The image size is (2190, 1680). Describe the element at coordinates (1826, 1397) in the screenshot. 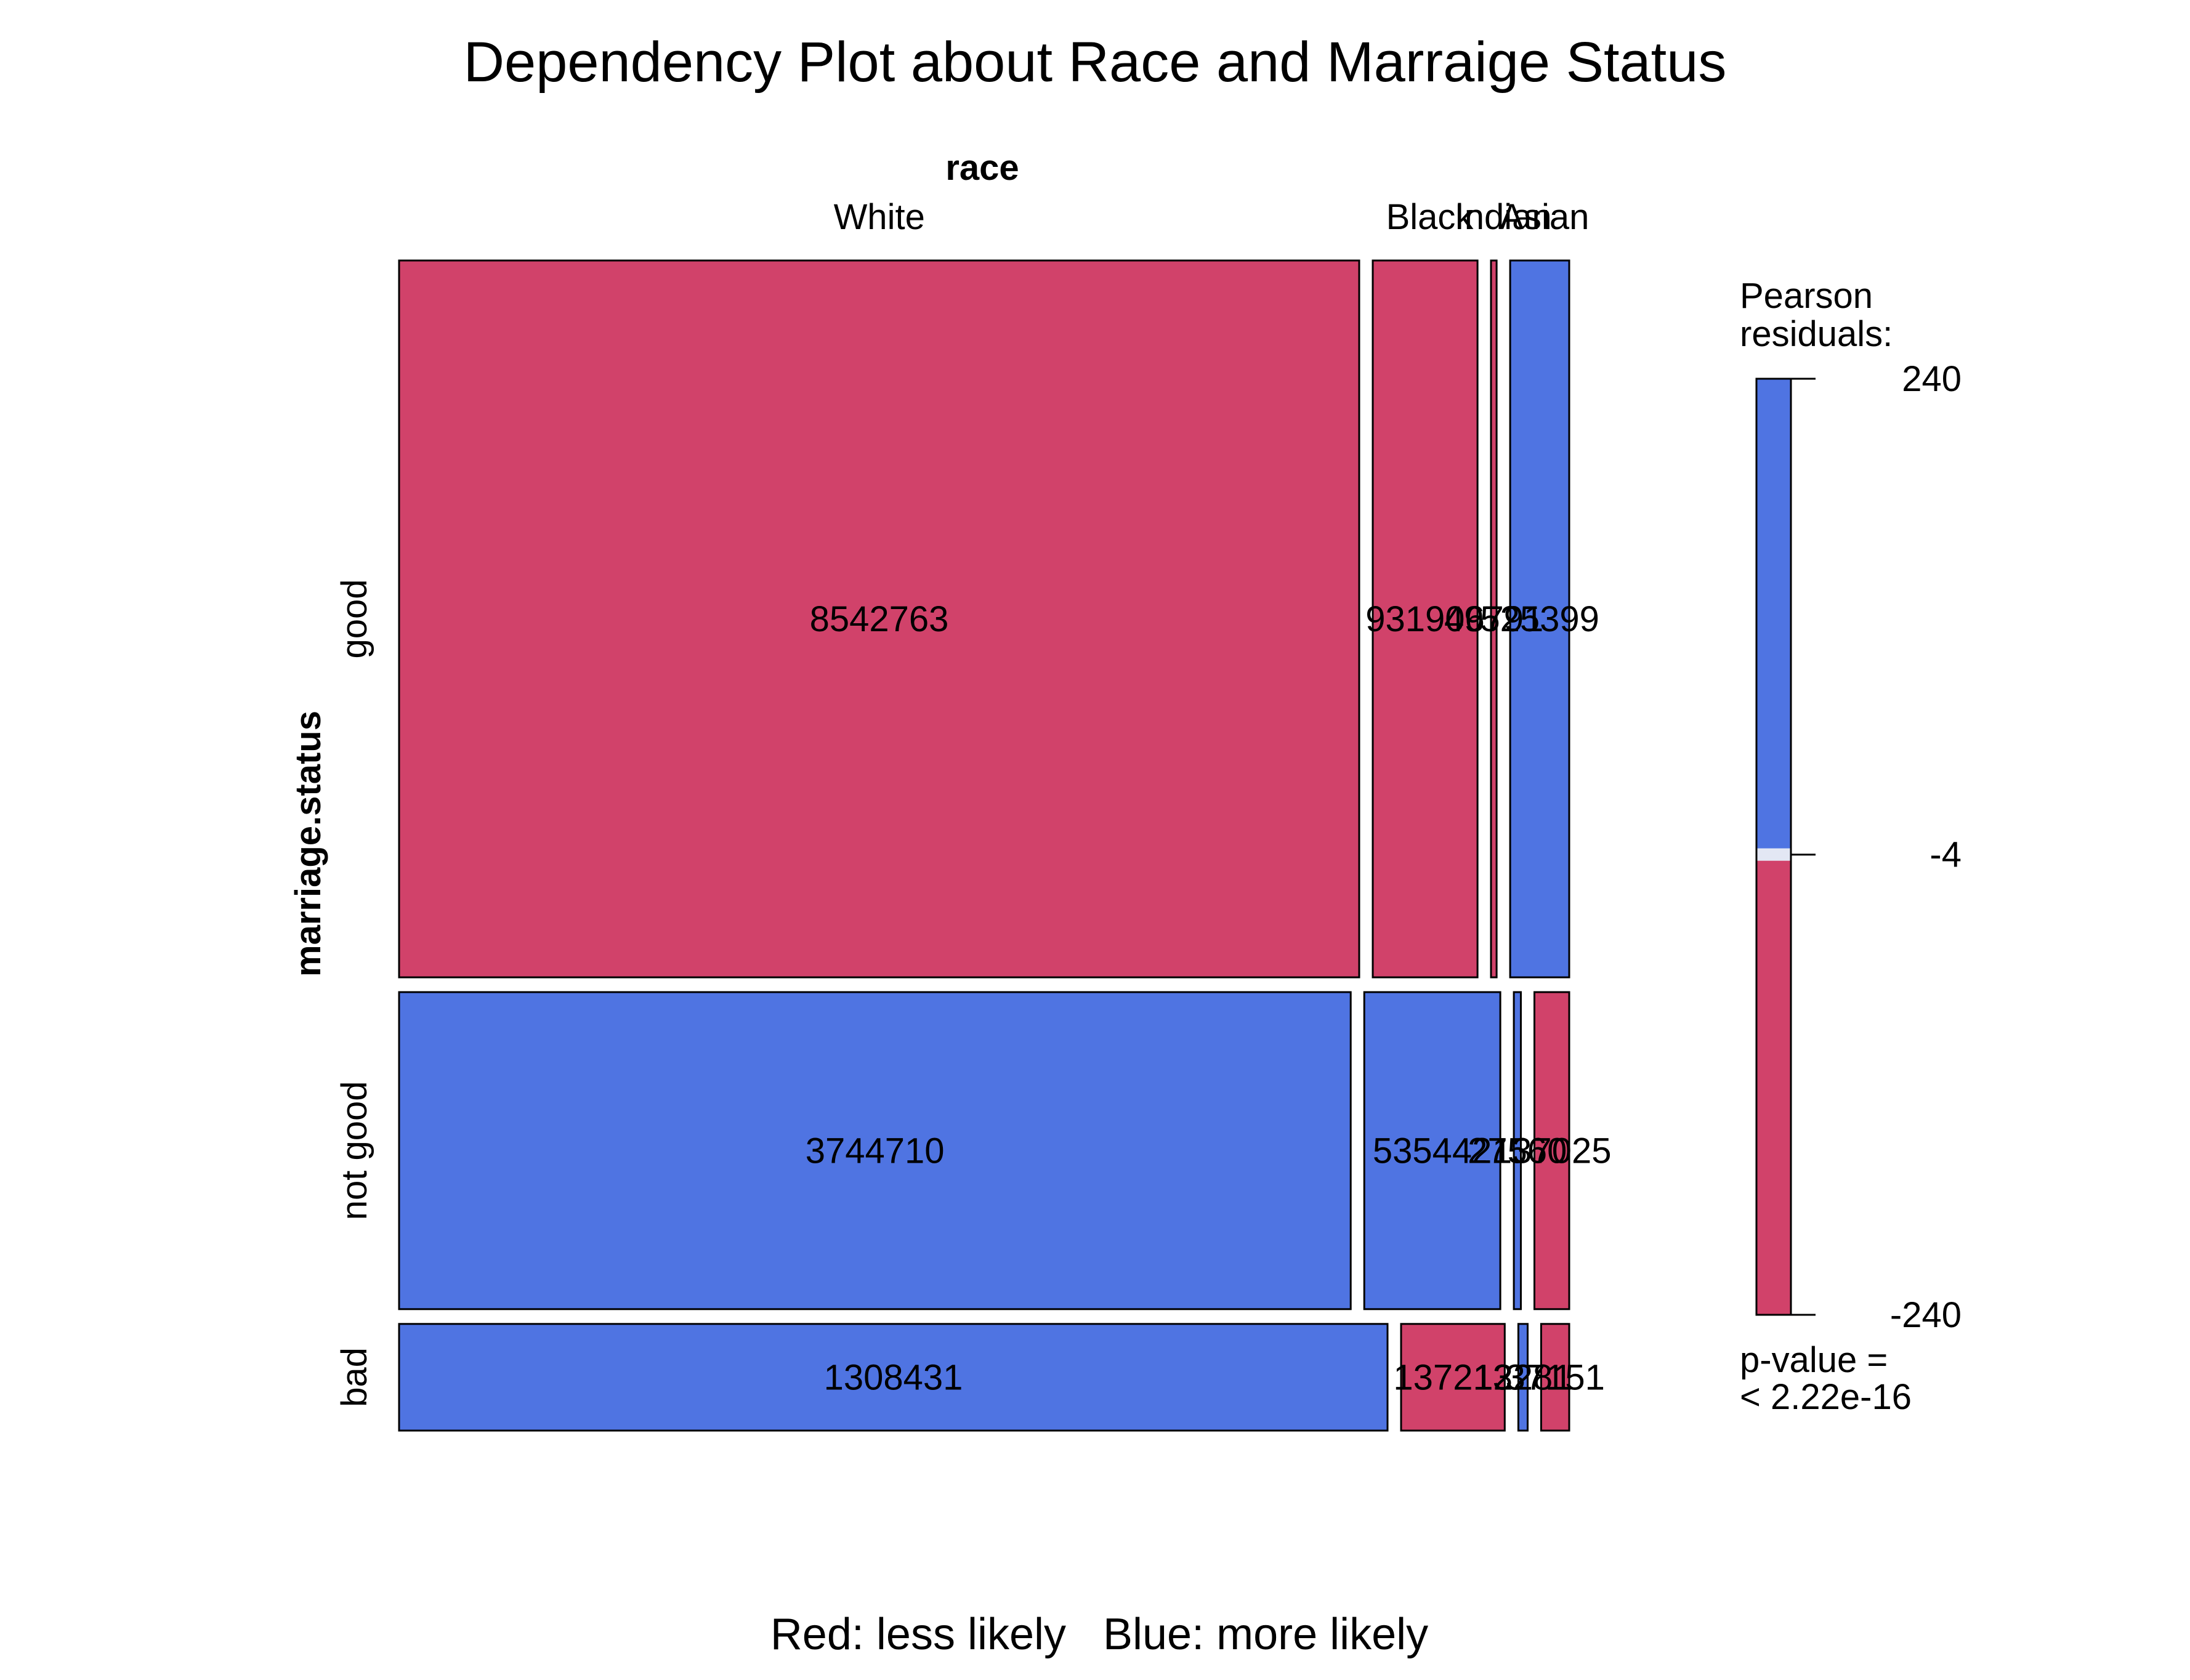

I see `p-value: < 2.22e-16` at that location.